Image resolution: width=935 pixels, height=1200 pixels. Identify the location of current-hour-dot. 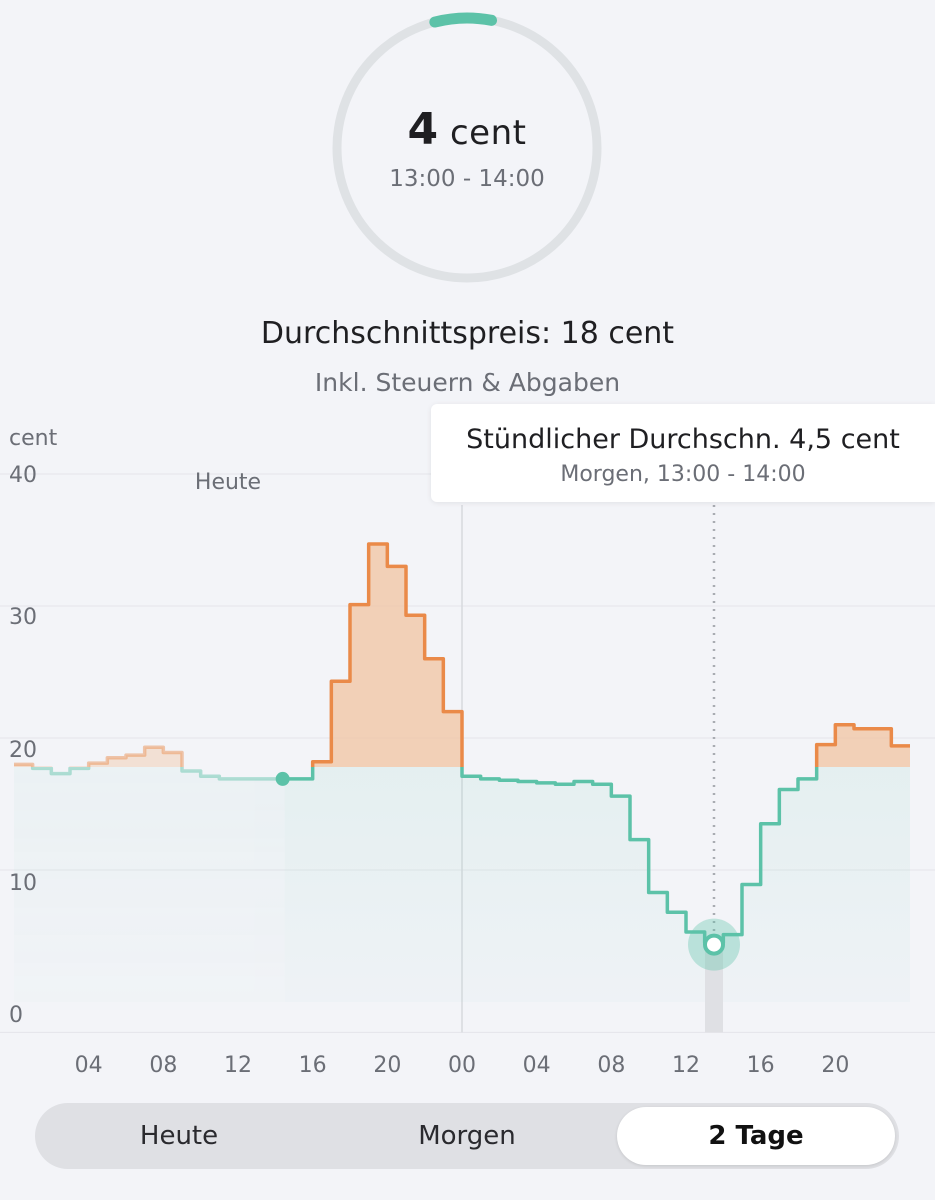
(282, 778).